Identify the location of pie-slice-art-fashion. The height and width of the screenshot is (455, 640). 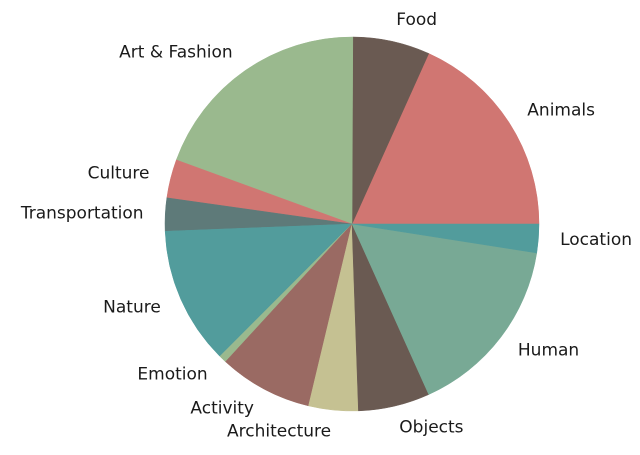
(264, 130).